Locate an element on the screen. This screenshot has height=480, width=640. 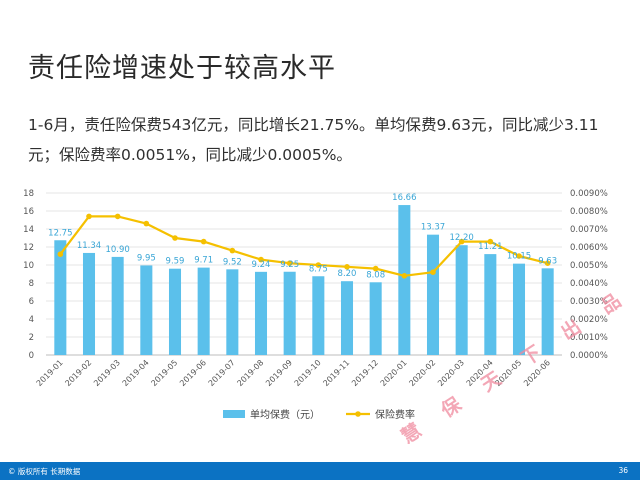
y-right-tick-label: 0.0040% is located at coordinates (589, 284).